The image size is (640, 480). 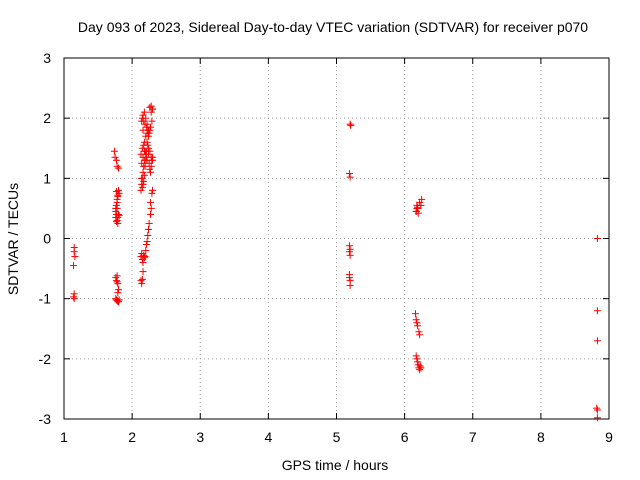 I want to click on y-tick-label: 3, so click(x=47, y=58).